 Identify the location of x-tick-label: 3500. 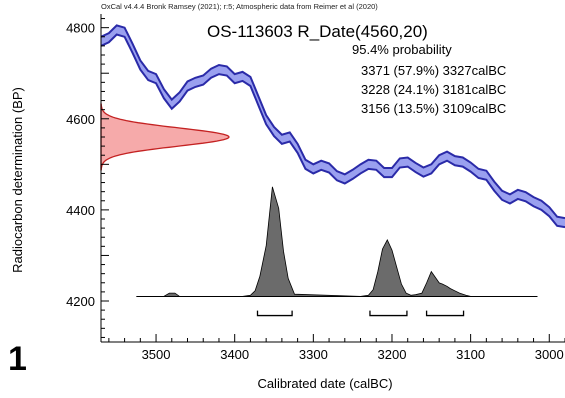
(156, 354).